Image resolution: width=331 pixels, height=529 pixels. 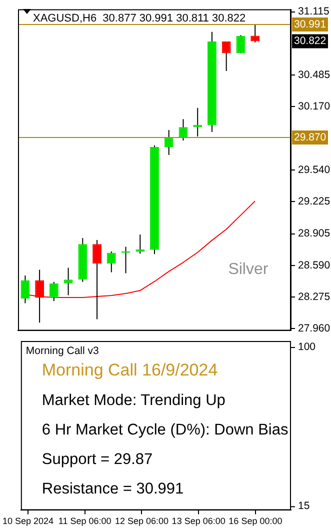 I want to click on category-label: 16 Sep 00:00, so click(x=255, y=521).